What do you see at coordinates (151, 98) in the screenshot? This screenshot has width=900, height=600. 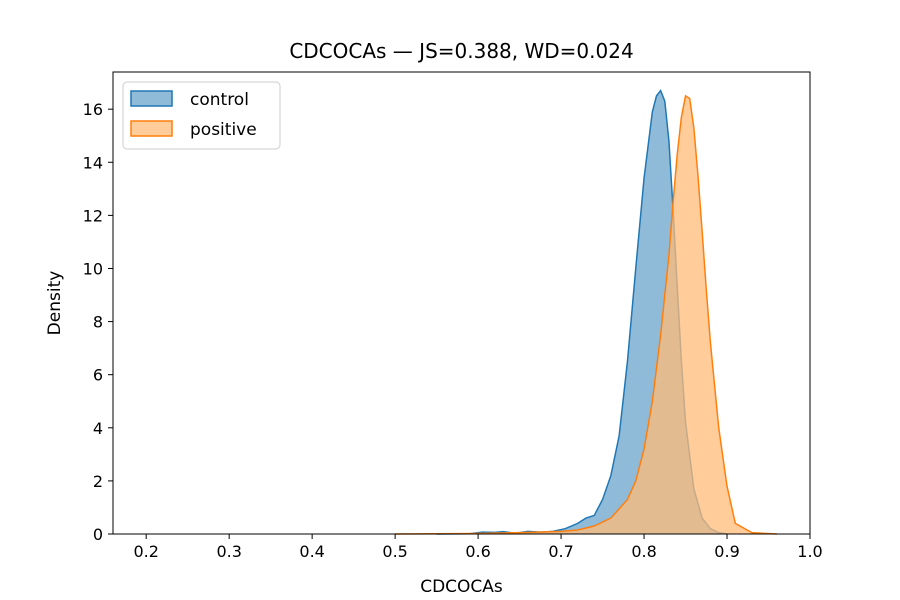 I see `legend-swatch-control` at bounding box center [151, 98].